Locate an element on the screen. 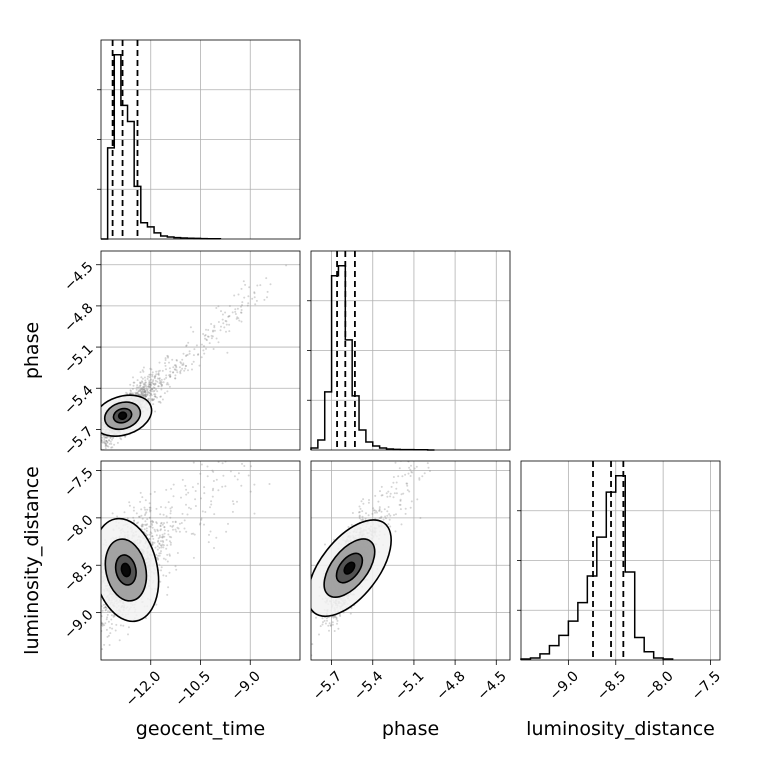  x-tick-label-geocent_time: −10.5 is located at coordinates (193, 689).